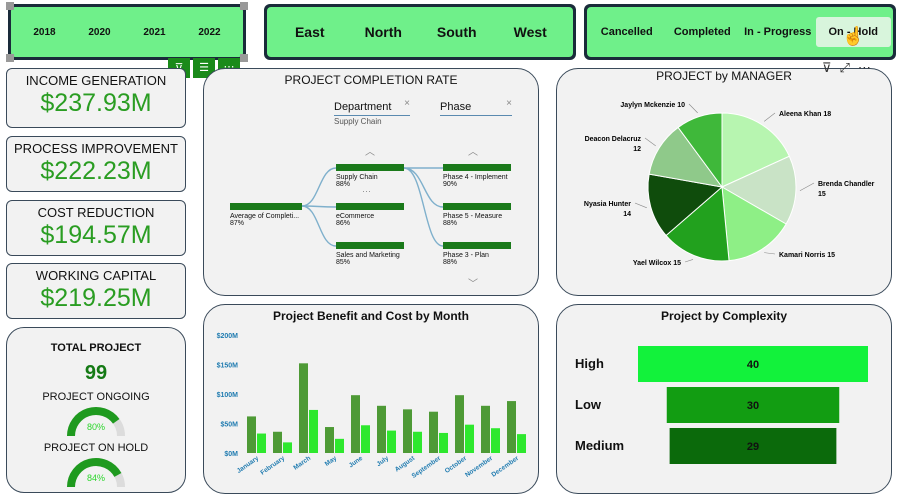 The width and height of the screenshot is (902, 498). I want to click on decomp-node-phase: Phase 3 - Plan 88%, so click(477, 254).